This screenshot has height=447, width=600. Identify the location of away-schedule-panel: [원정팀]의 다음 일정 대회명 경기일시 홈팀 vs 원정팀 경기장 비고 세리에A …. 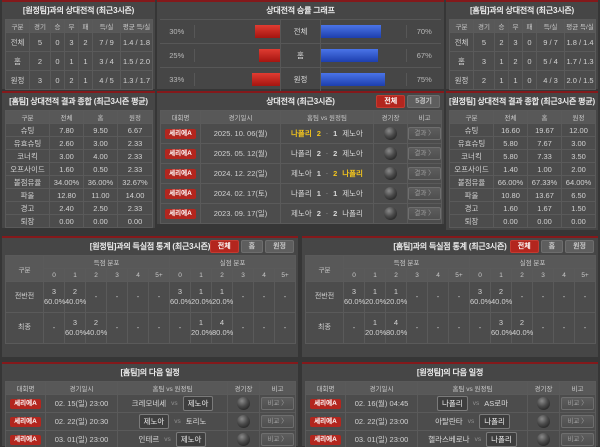
(450, 404).